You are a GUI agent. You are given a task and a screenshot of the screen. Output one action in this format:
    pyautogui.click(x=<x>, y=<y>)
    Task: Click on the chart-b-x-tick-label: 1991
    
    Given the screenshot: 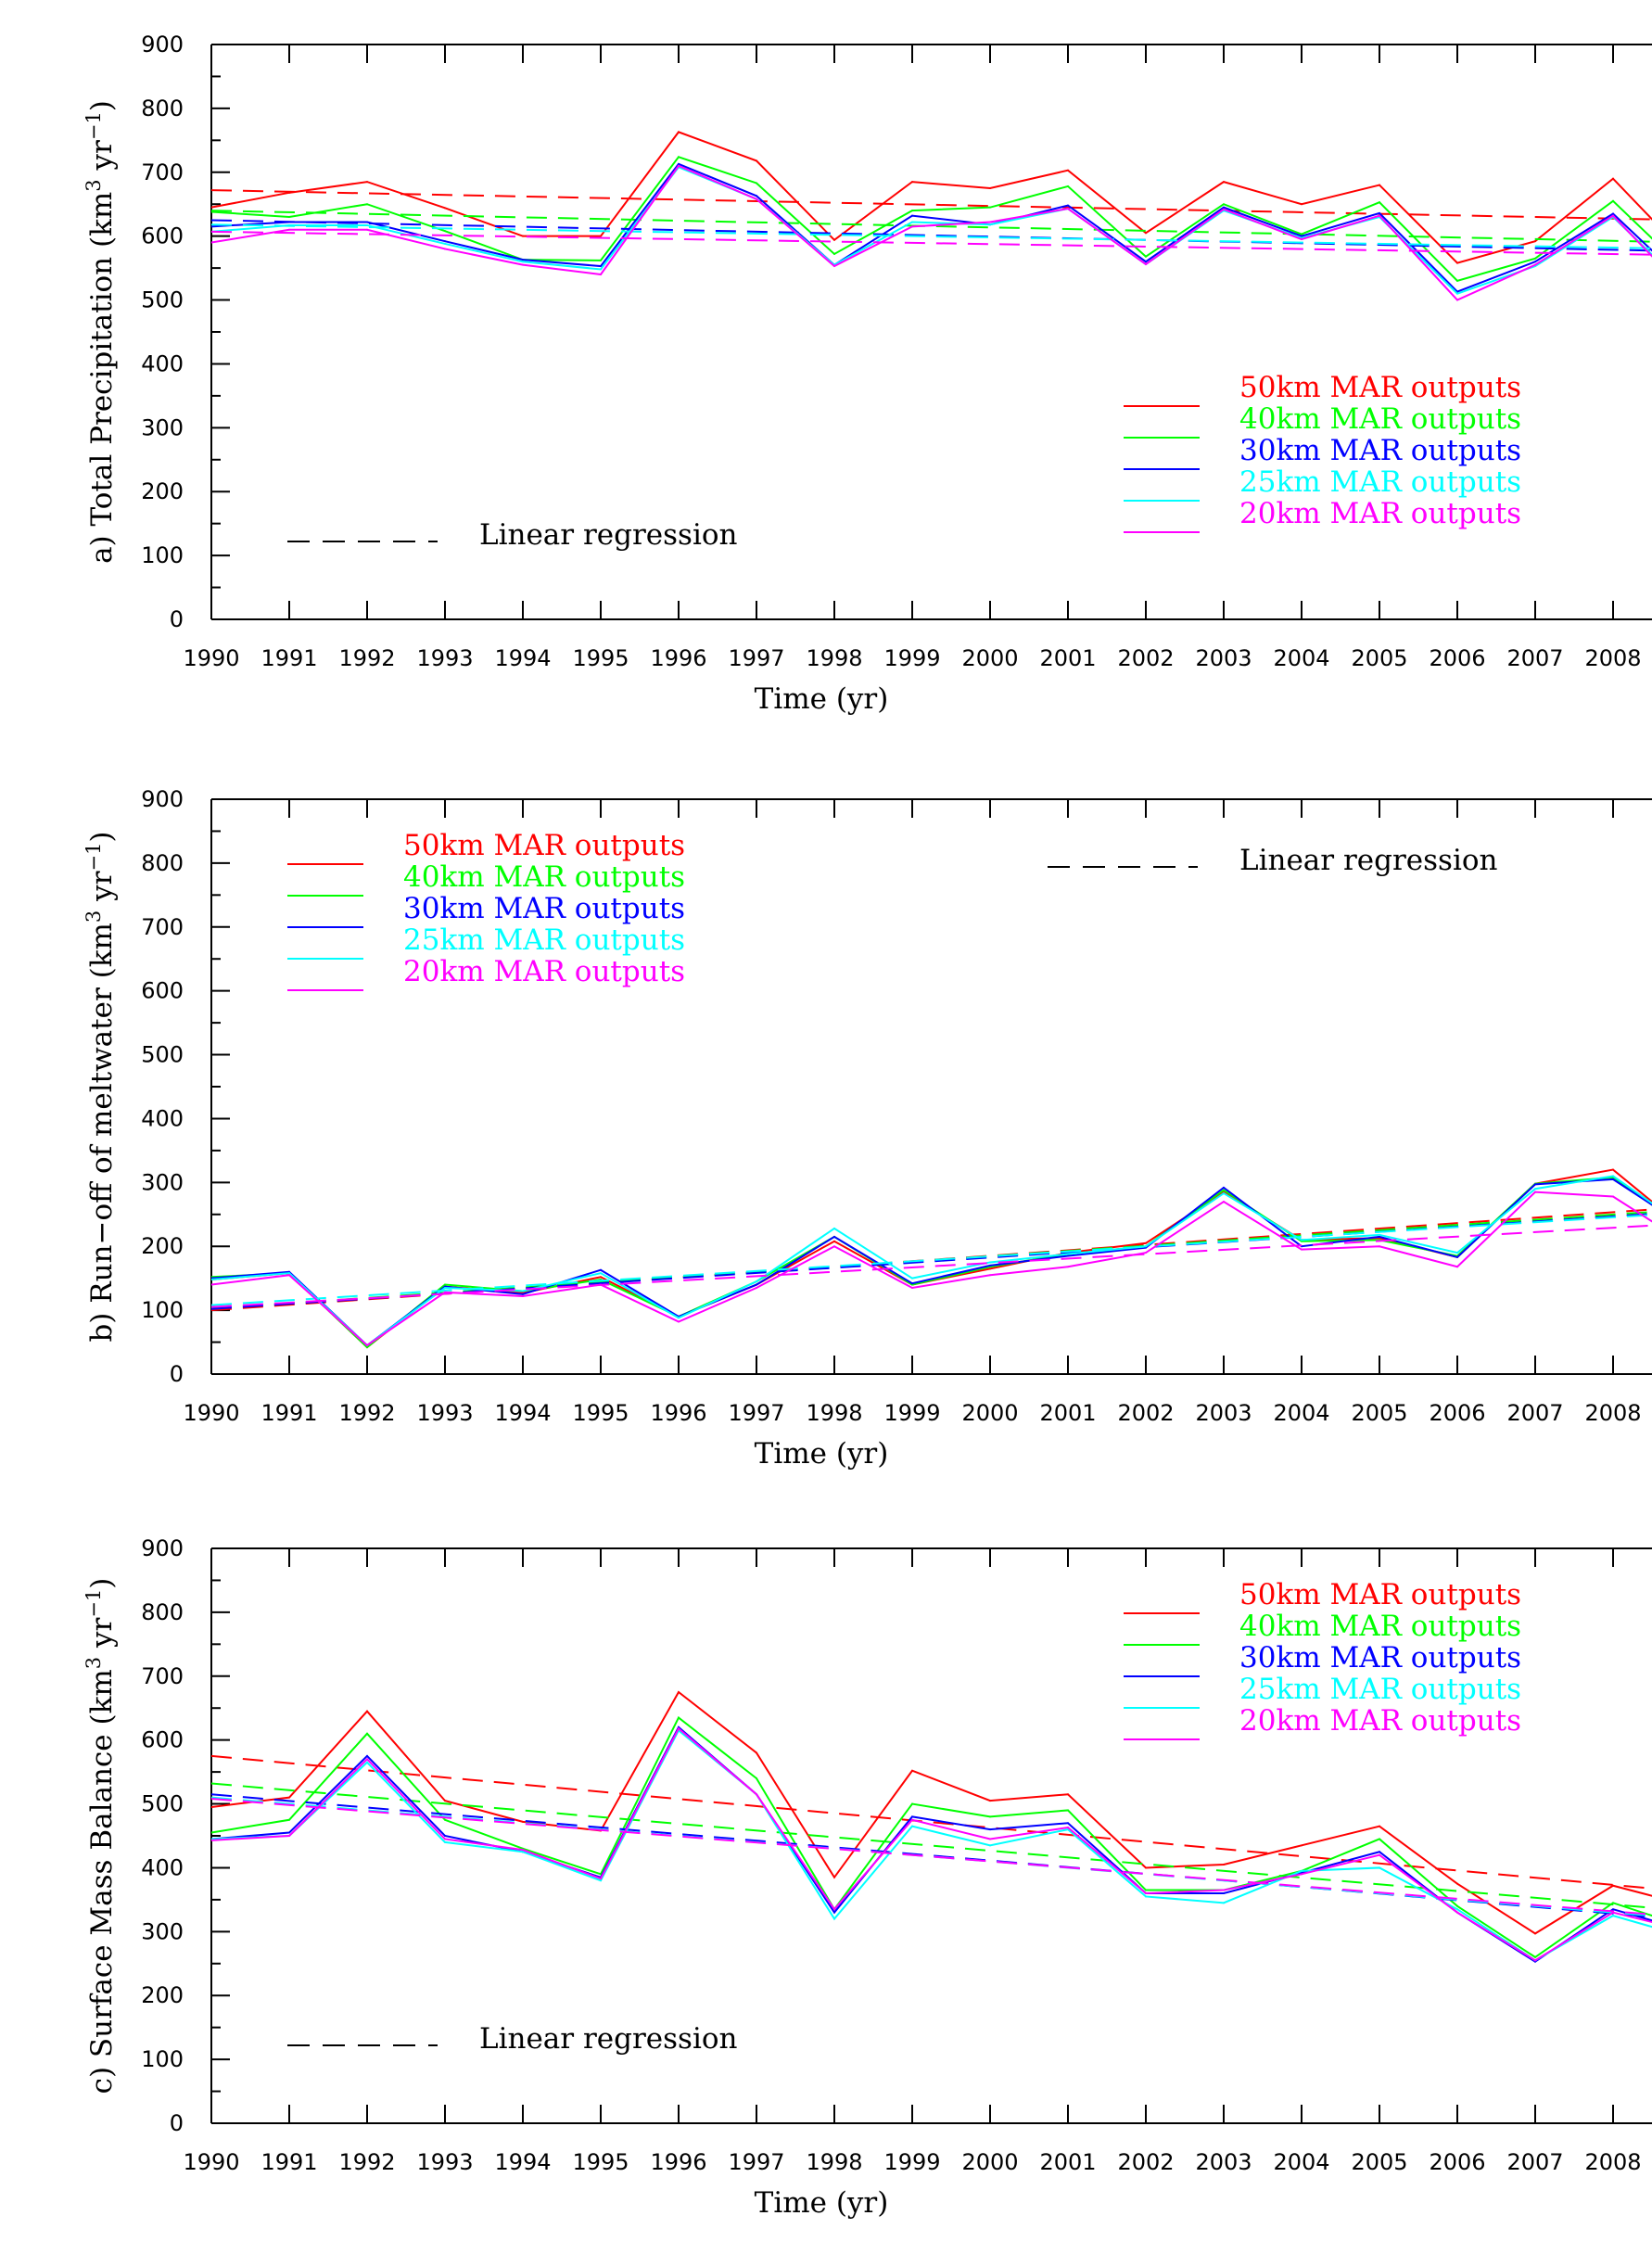 What is the action you would take?
    pyautogui.click(x=289, y=1413)
    